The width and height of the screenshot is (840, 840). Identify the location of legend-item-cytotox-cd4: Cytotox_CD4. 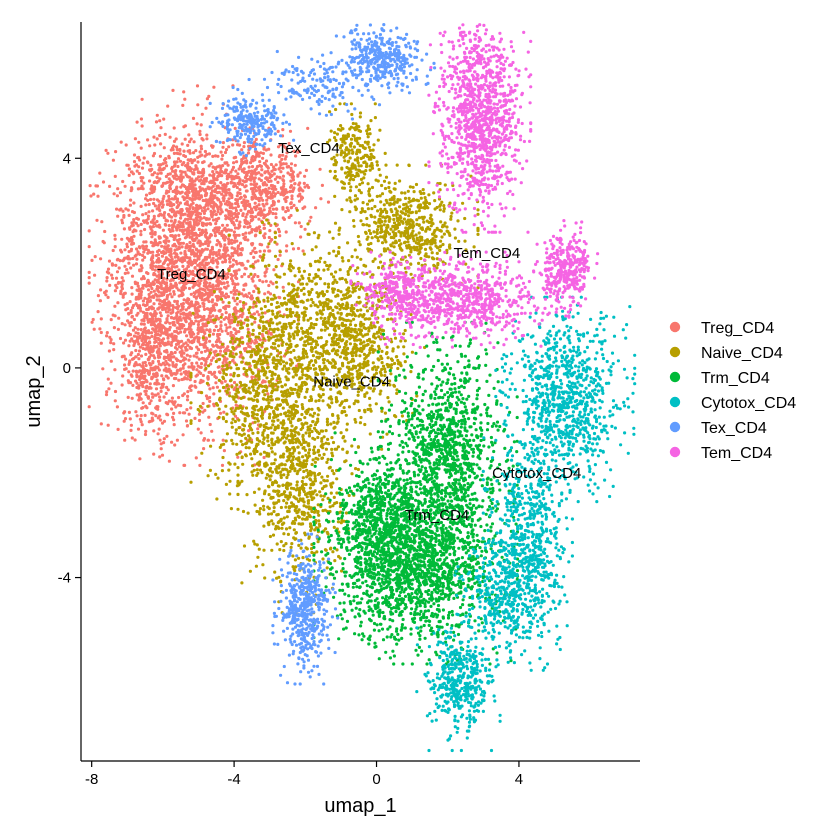
(732, 403).